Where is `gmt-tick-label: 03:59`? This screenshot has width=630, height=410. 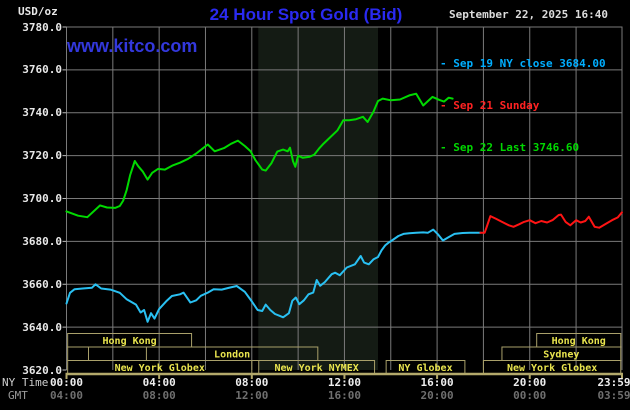
gmt-tick-label: 03:59 is located at coordinates (613, 395).